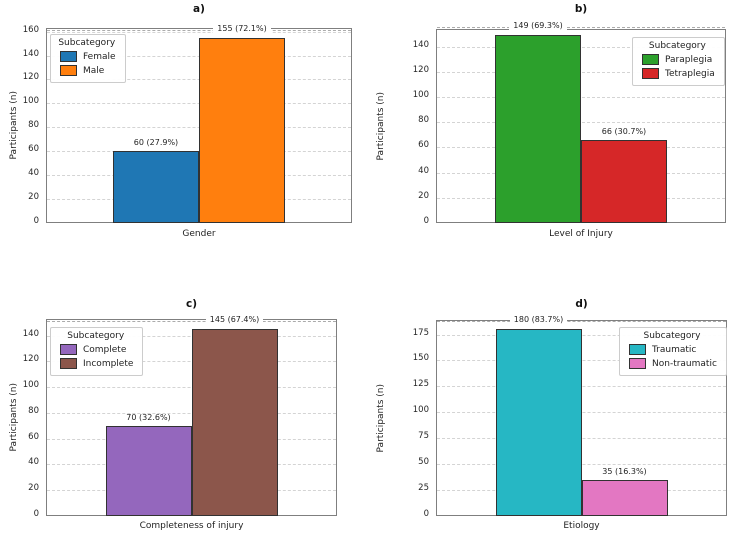  I want to click on legend-entry: Male, so click(88, 71).